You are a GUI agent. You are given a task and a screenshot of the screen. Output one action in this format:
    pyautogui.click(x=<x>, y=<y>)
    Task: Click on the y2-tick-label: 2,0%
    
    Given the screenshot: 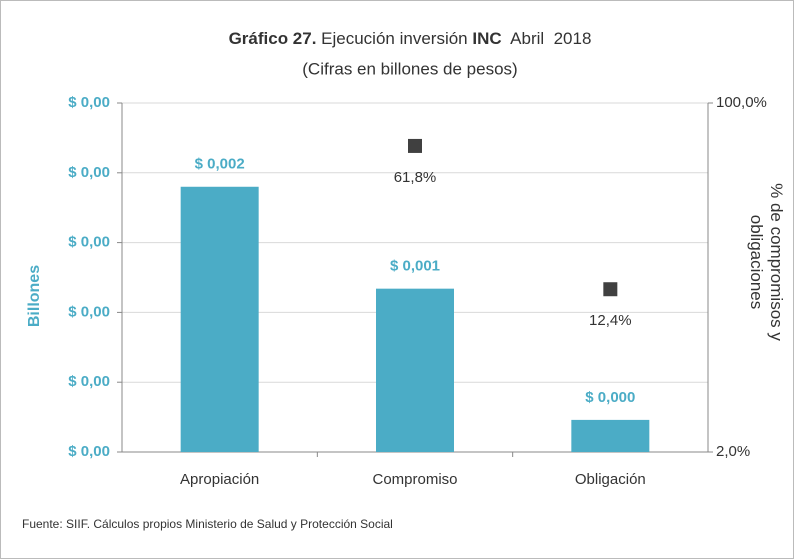 What is the action you would take?
    pyautogui.click(x=733, y=451)
    